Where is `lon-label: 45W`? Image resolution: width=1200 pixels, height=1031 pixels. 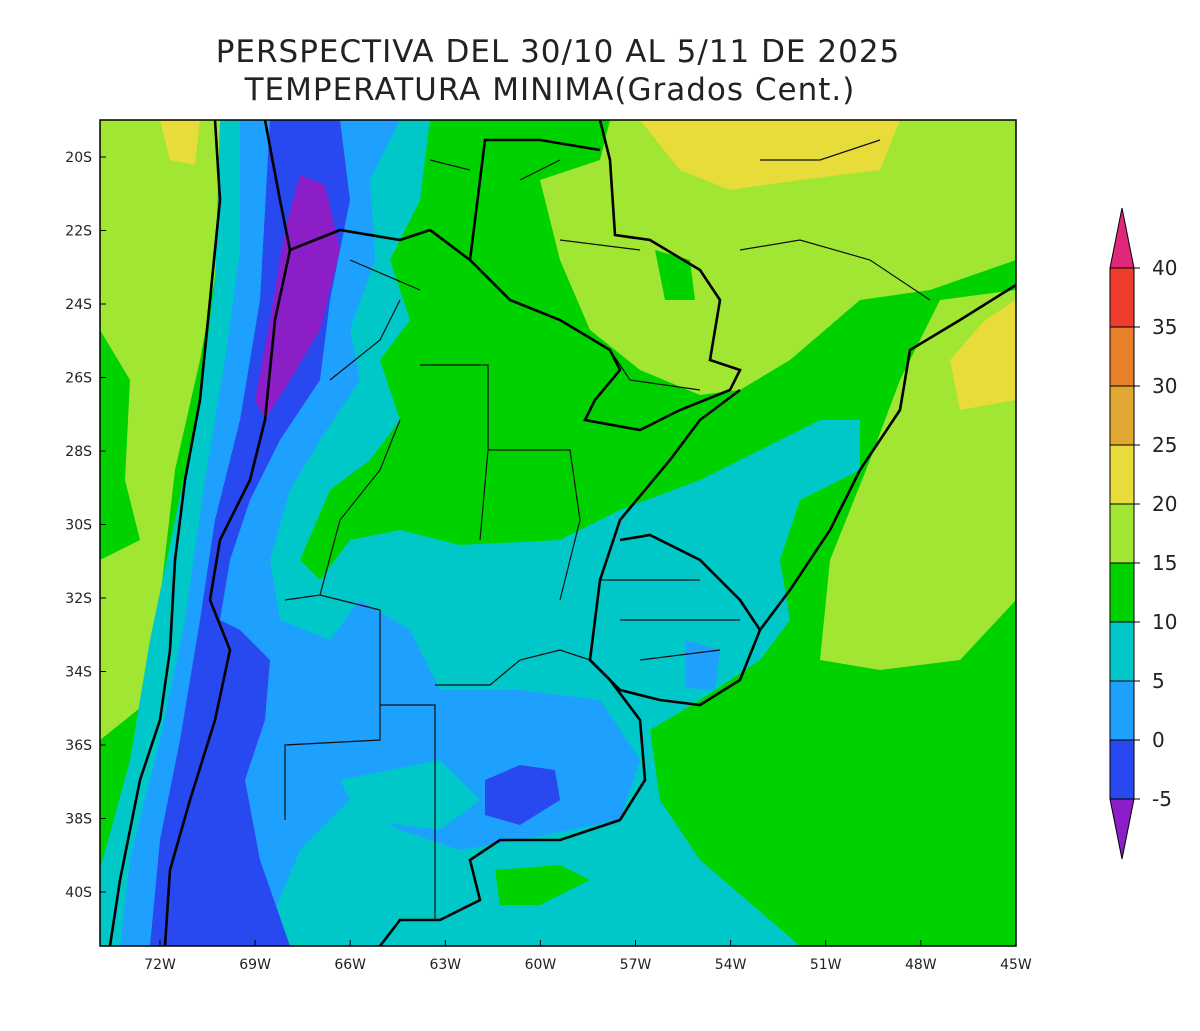
lon-label: 45W is located at coordinates (1016, 965).